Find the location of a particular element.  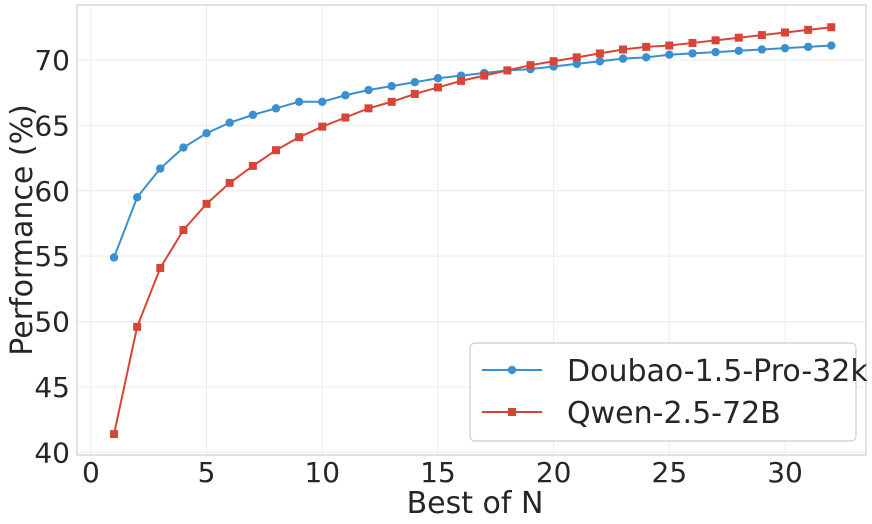

y-tick-label: 60 is located at coordinates (52, 191).